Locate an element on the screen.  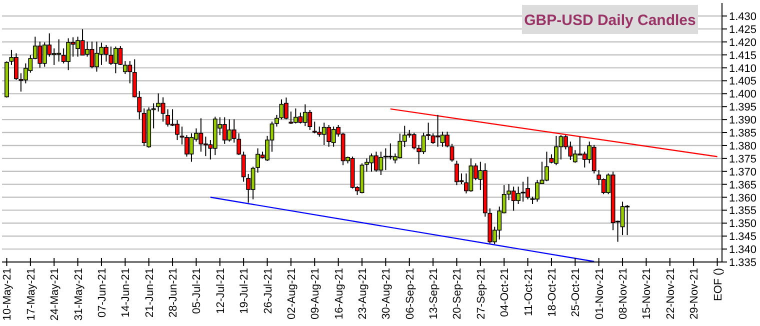
x-tick-label: 20-Sep-21 is located at coordinates (458, 294).